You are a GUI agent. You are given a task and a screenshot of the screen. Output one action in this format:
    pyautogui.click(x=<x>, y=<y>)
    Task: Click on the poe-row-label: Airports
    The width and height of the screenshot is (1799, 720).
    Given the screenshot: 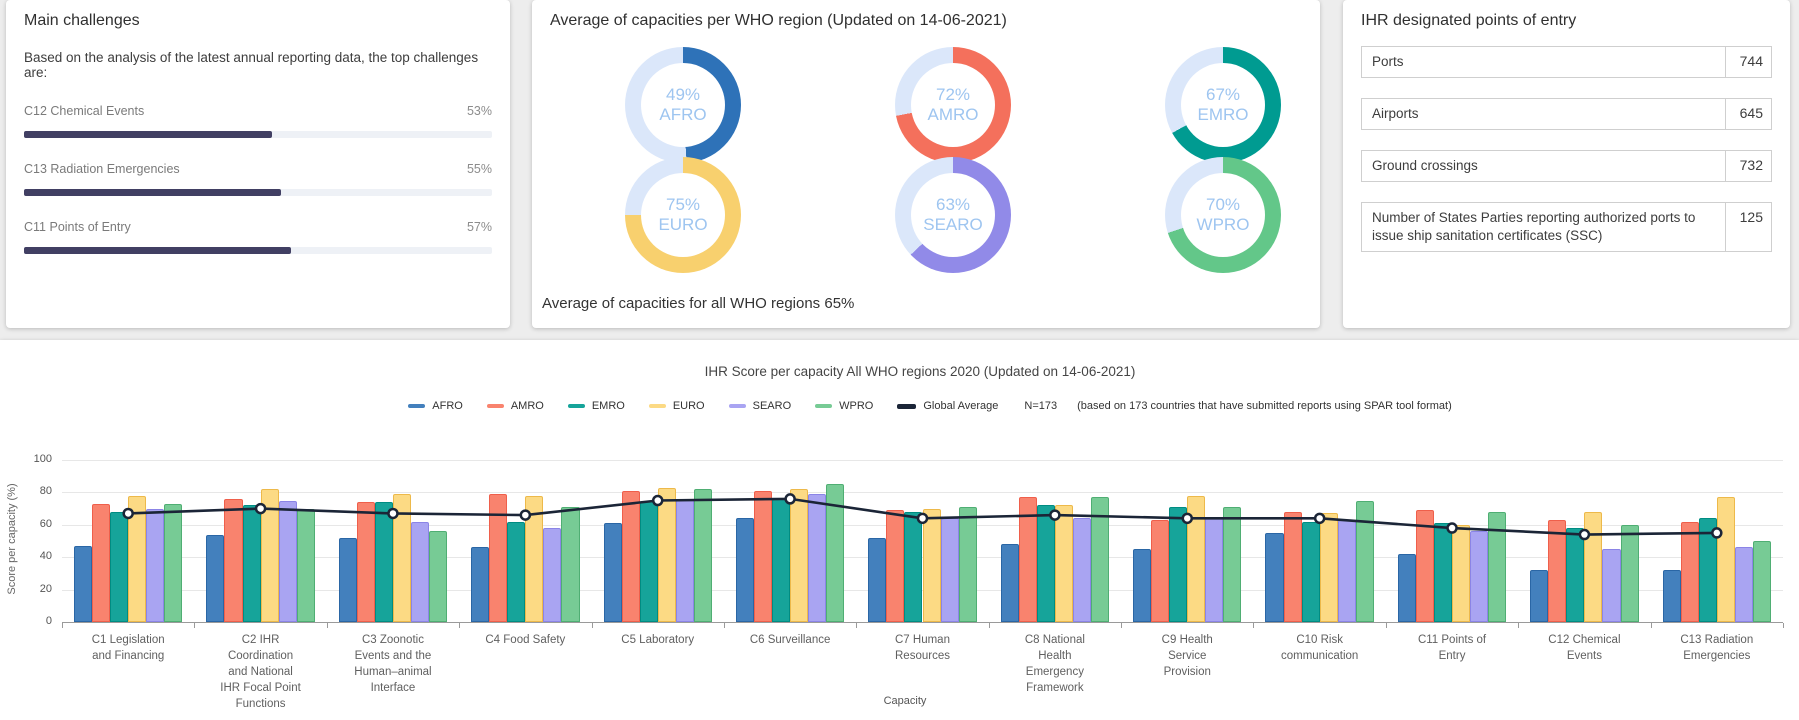 What is the action you would take?
    pyautogui.click(x=1395, y=113)
    